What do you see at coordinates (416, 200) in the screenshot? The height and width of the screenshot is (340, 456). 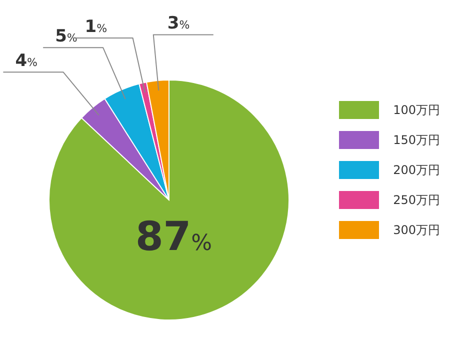 I see `legend-label: 250万円` at bounding box center [416, 200].